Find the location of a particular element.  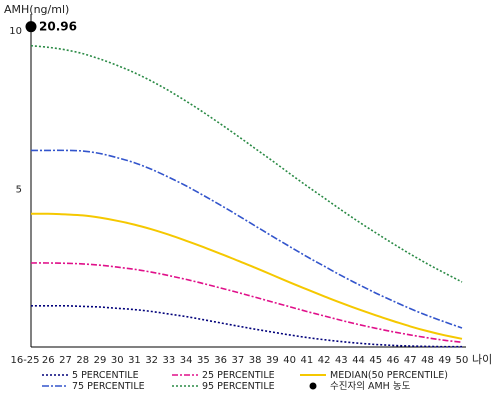

patient-marker: 20.96 is located at coordinates (51, 27).